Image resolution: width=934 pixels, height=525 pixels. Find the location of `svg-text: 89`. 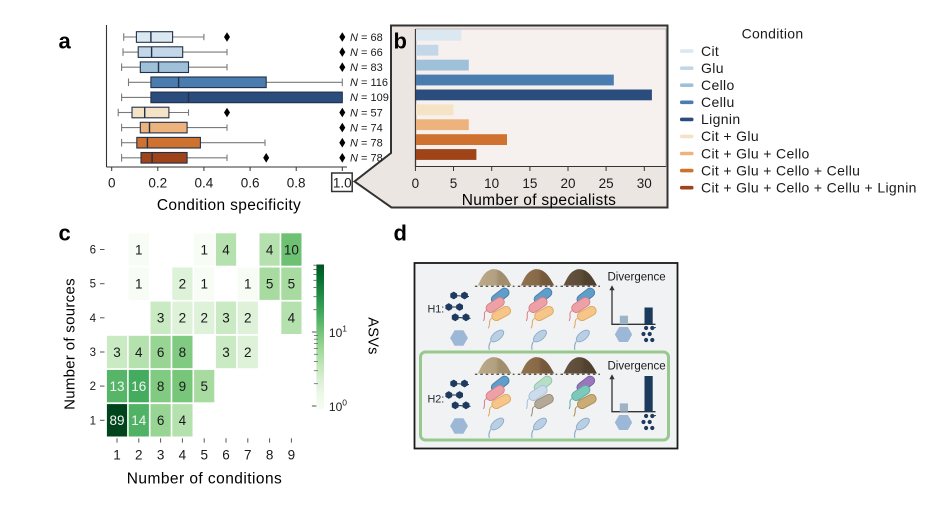

svg-text: 89 is located at coordinates (116, 420).